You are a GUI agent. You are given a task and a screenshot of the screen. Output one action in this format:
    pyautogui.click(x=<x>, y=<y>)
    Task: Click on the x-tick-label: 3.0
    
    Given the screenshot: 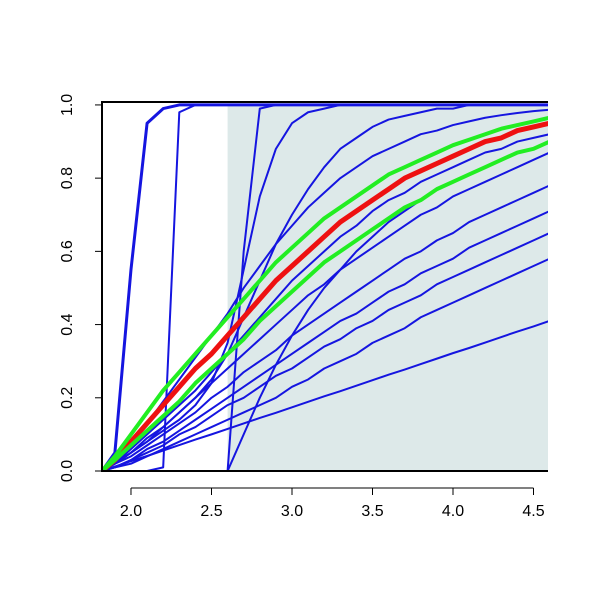 What is the action you would take?
    pyautogui.click(x=292, y=511)
    